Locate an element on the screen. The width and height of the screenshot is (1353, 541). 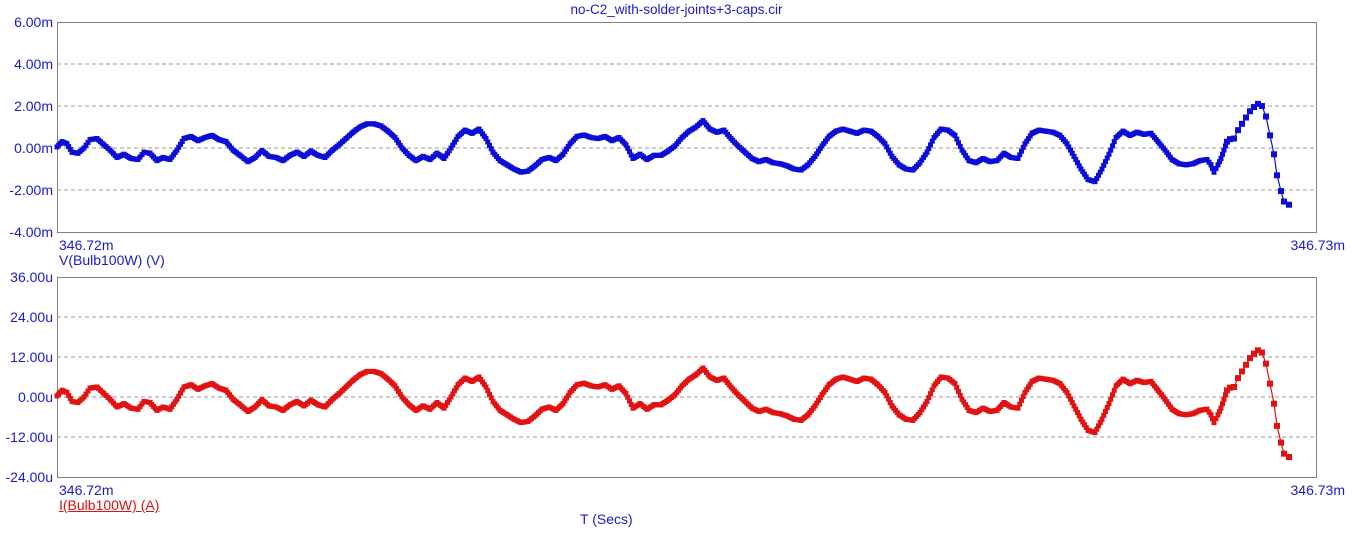
current-xmax-label: 346.73m is located at coordinates (1317, 490).